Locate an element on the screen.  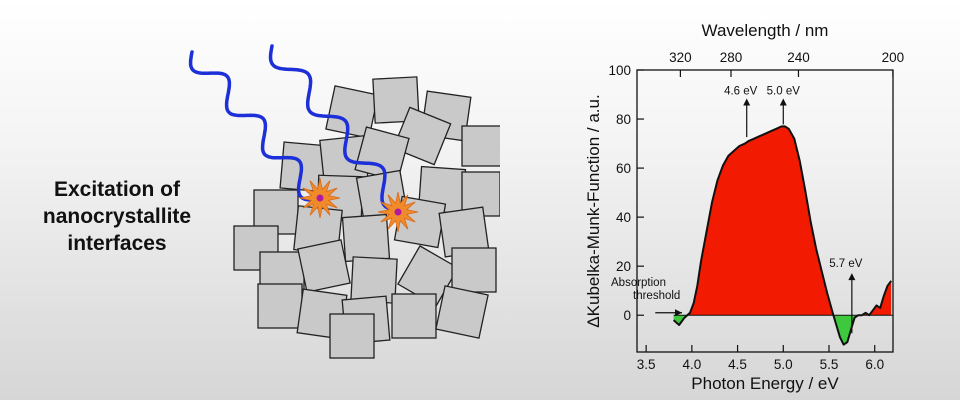
caption-line-2: nanocrystallite is located at coordinates (117, 216).